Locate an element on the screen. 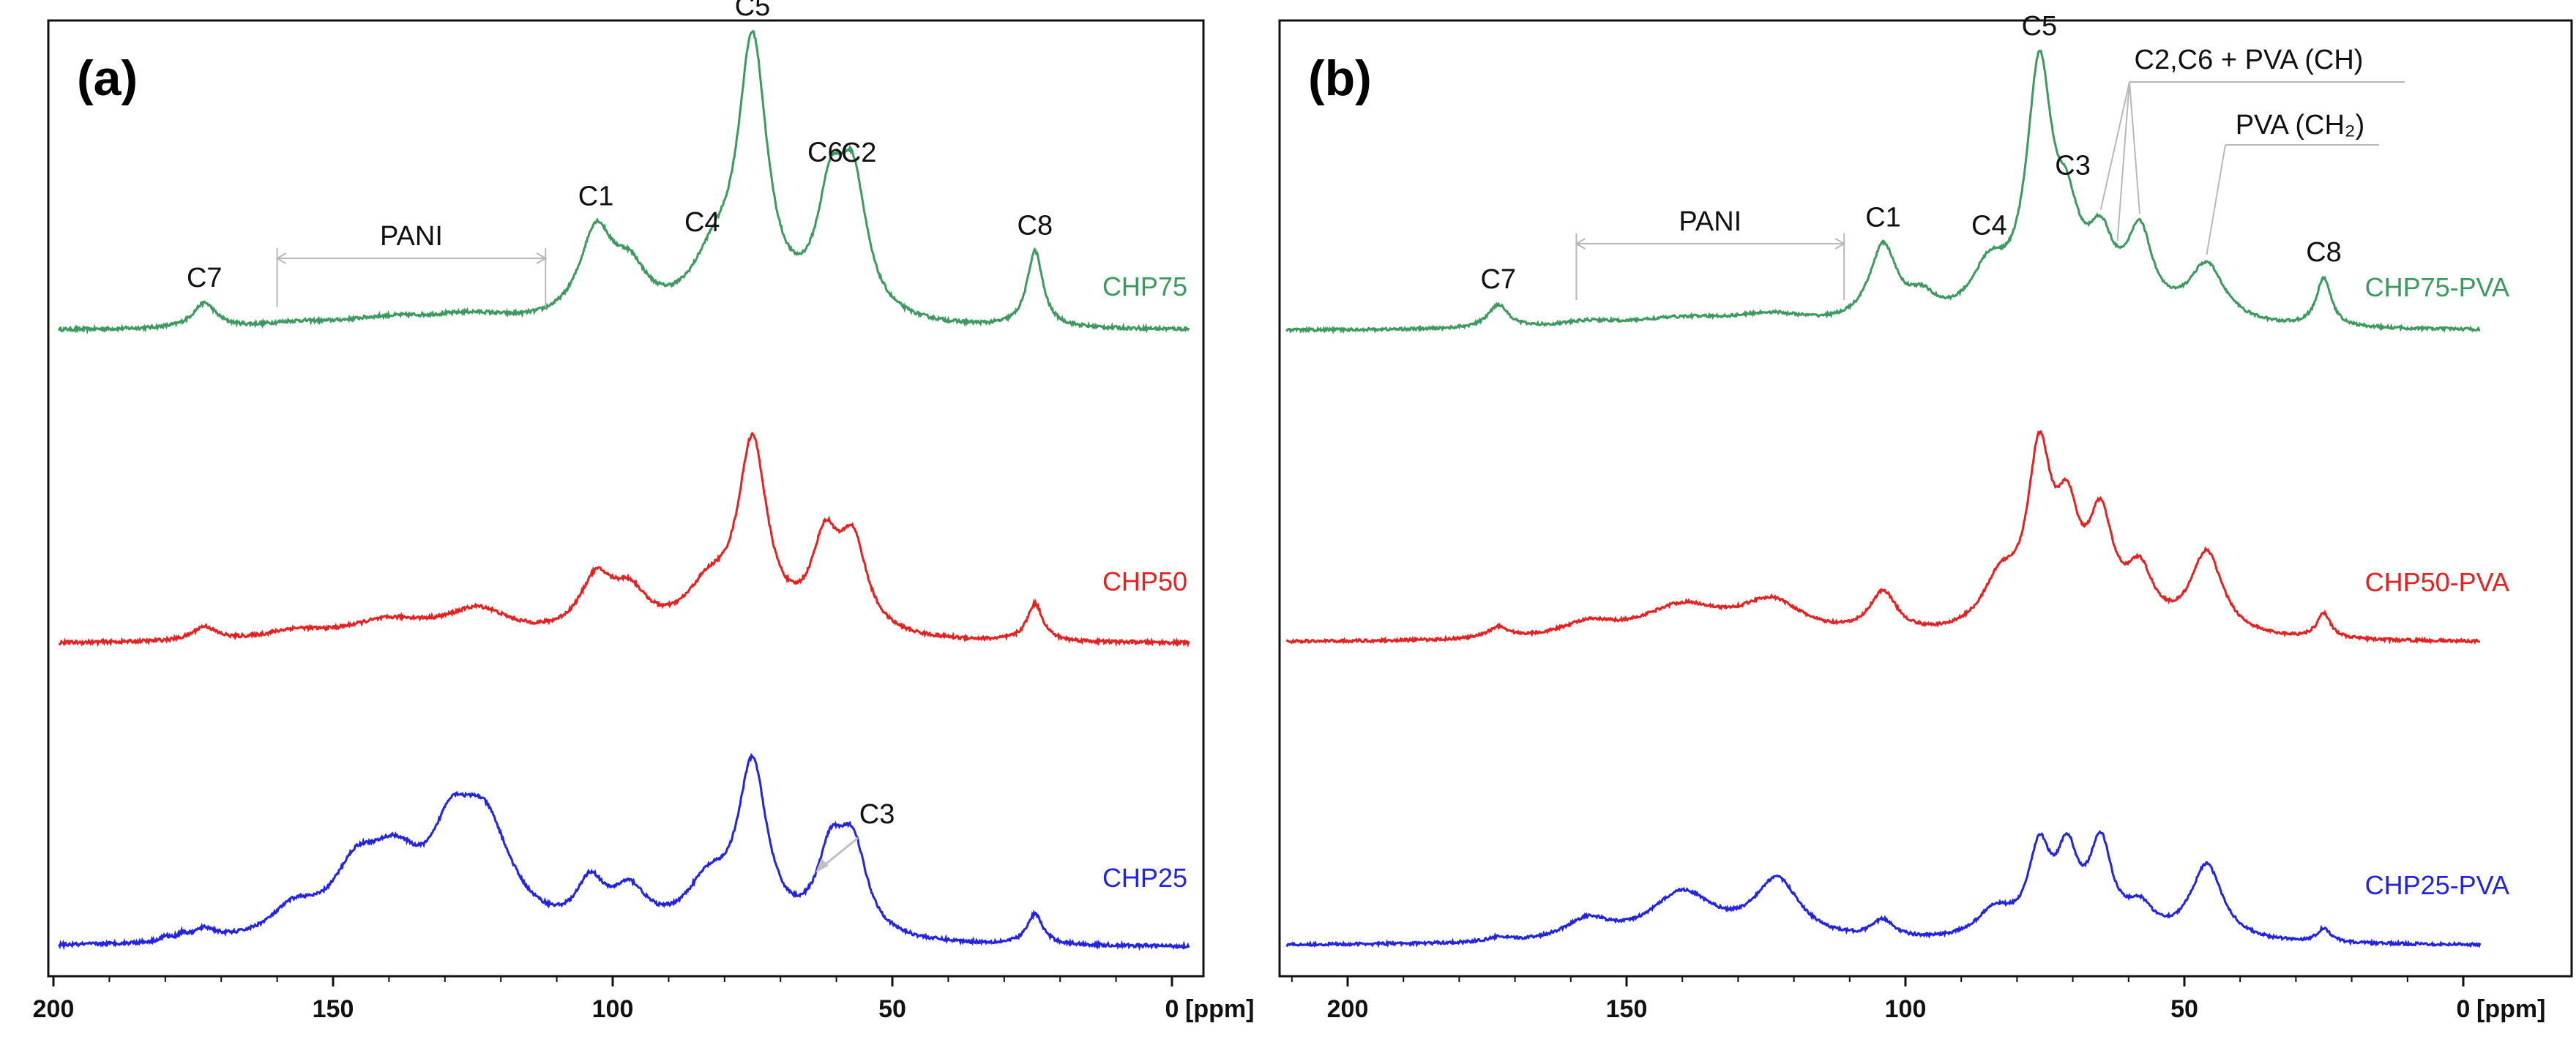 Image resolution: width=2576 pixels, height=1045 pixels. spectrum-line-chp75 is located at coordinates (624, 182).